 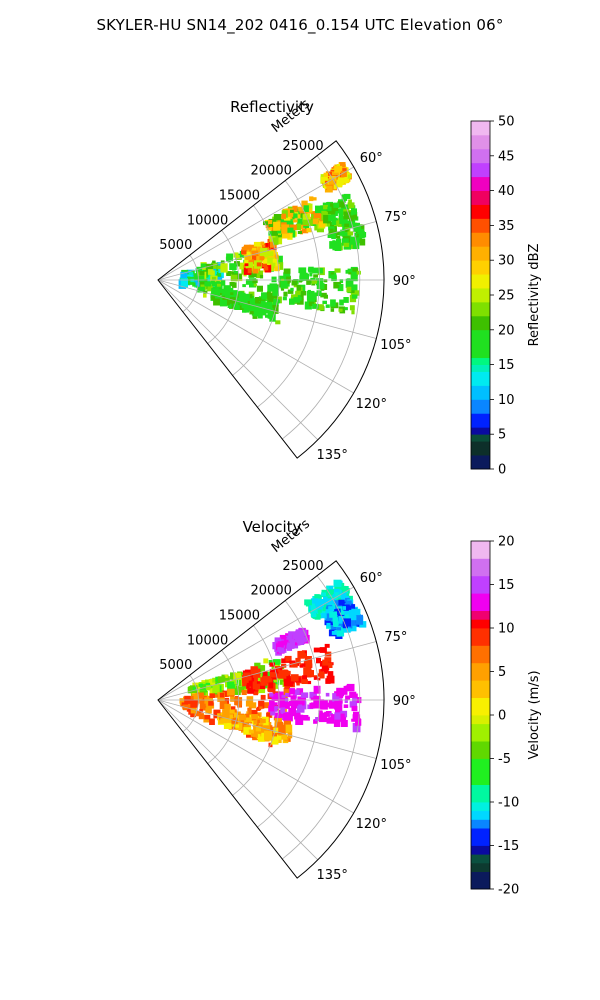 I want to click on reflectivity-colorbar-segment, so click(x=480, y=361).